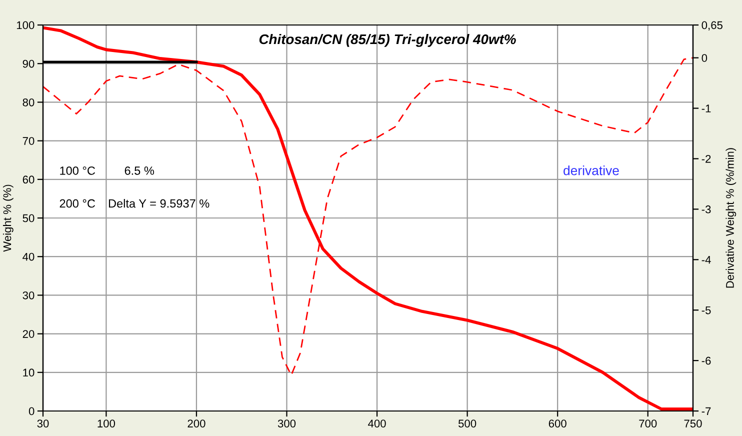 This screenshot has width=742, height=436. I want to click on y-axis-title: Weight % (%), so click(8, 218).